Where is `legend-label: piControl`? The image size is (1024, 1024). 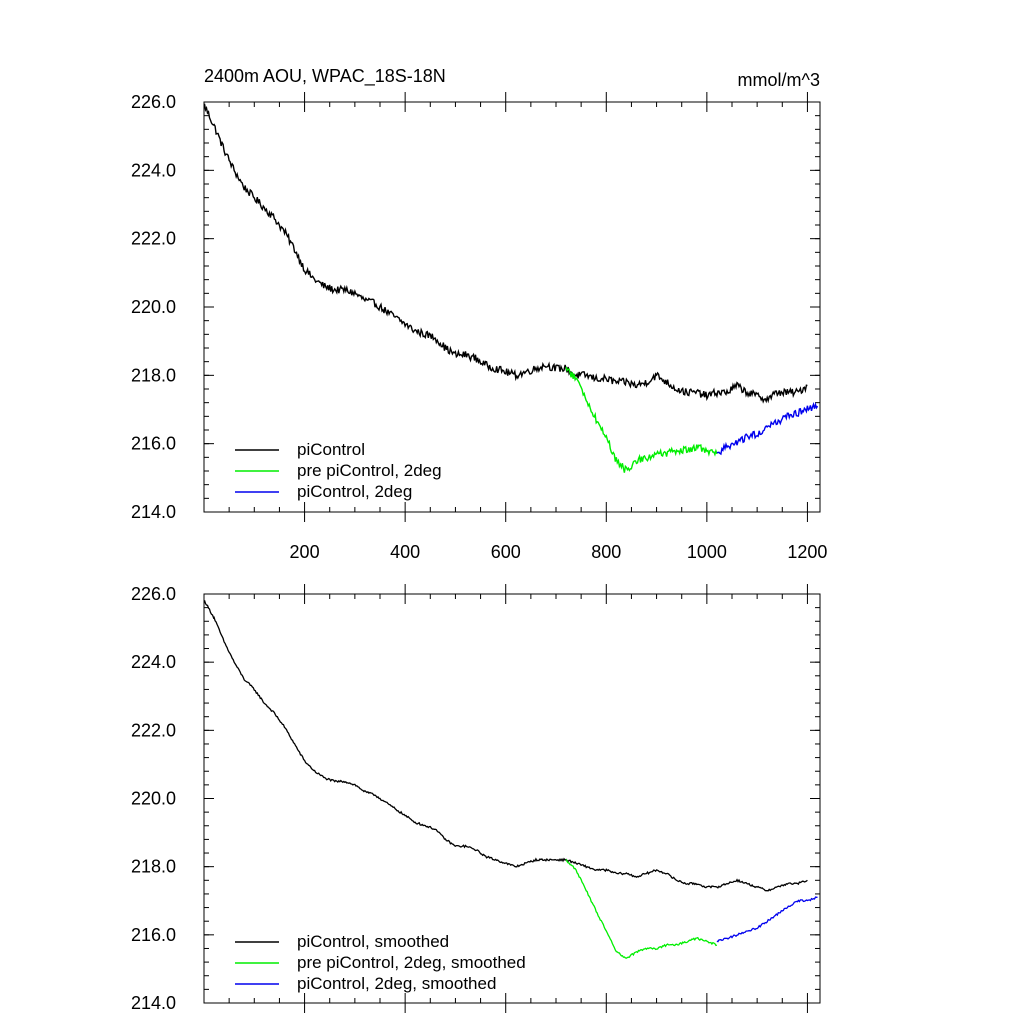
legend-label: piControl is located at coordinates (331, 449).